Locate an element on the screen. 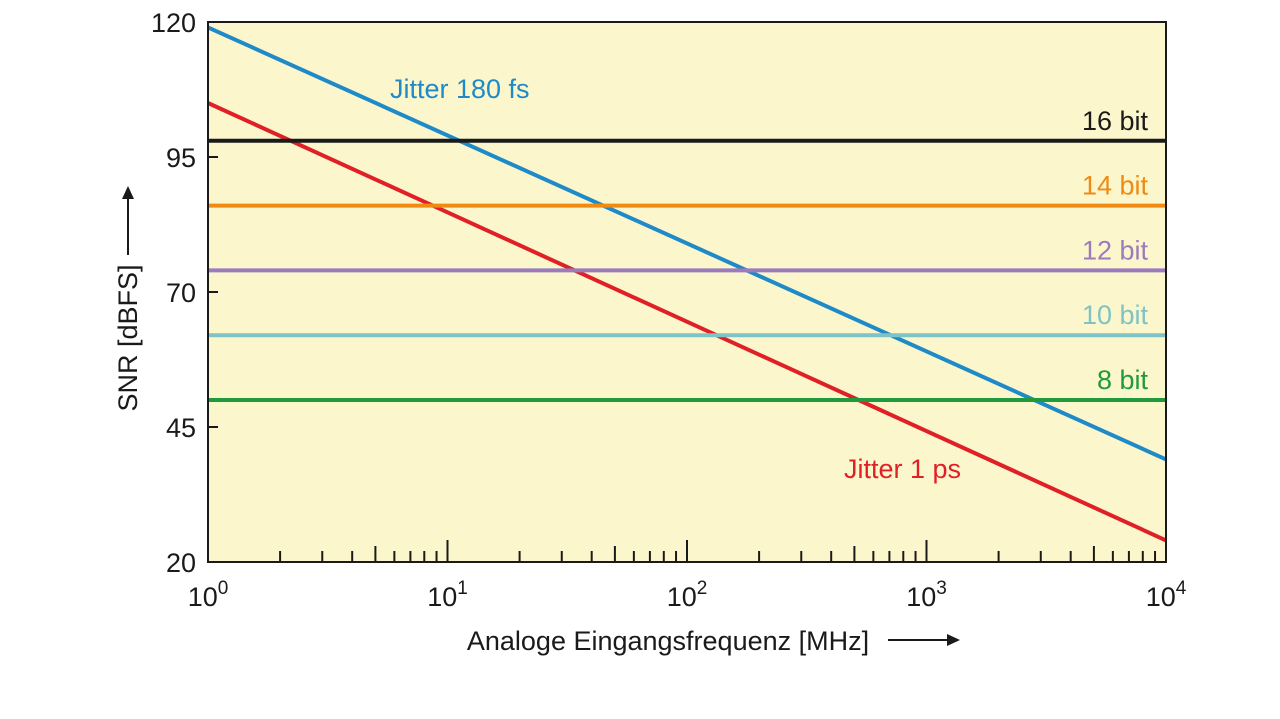 This screenshot has height=719, width=1280. series-label-4: 12 bit is located at coordinates (1115, 250).